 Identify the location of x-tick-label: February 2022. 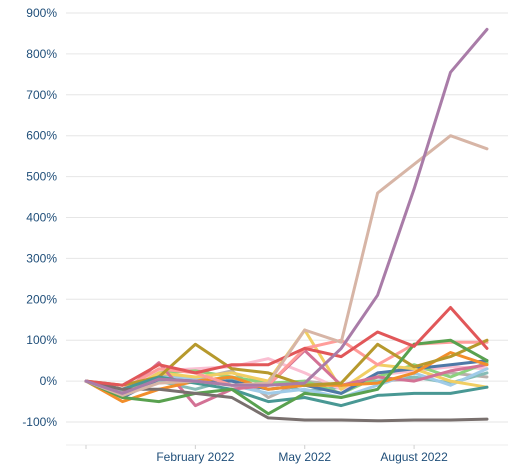
(195, 457).